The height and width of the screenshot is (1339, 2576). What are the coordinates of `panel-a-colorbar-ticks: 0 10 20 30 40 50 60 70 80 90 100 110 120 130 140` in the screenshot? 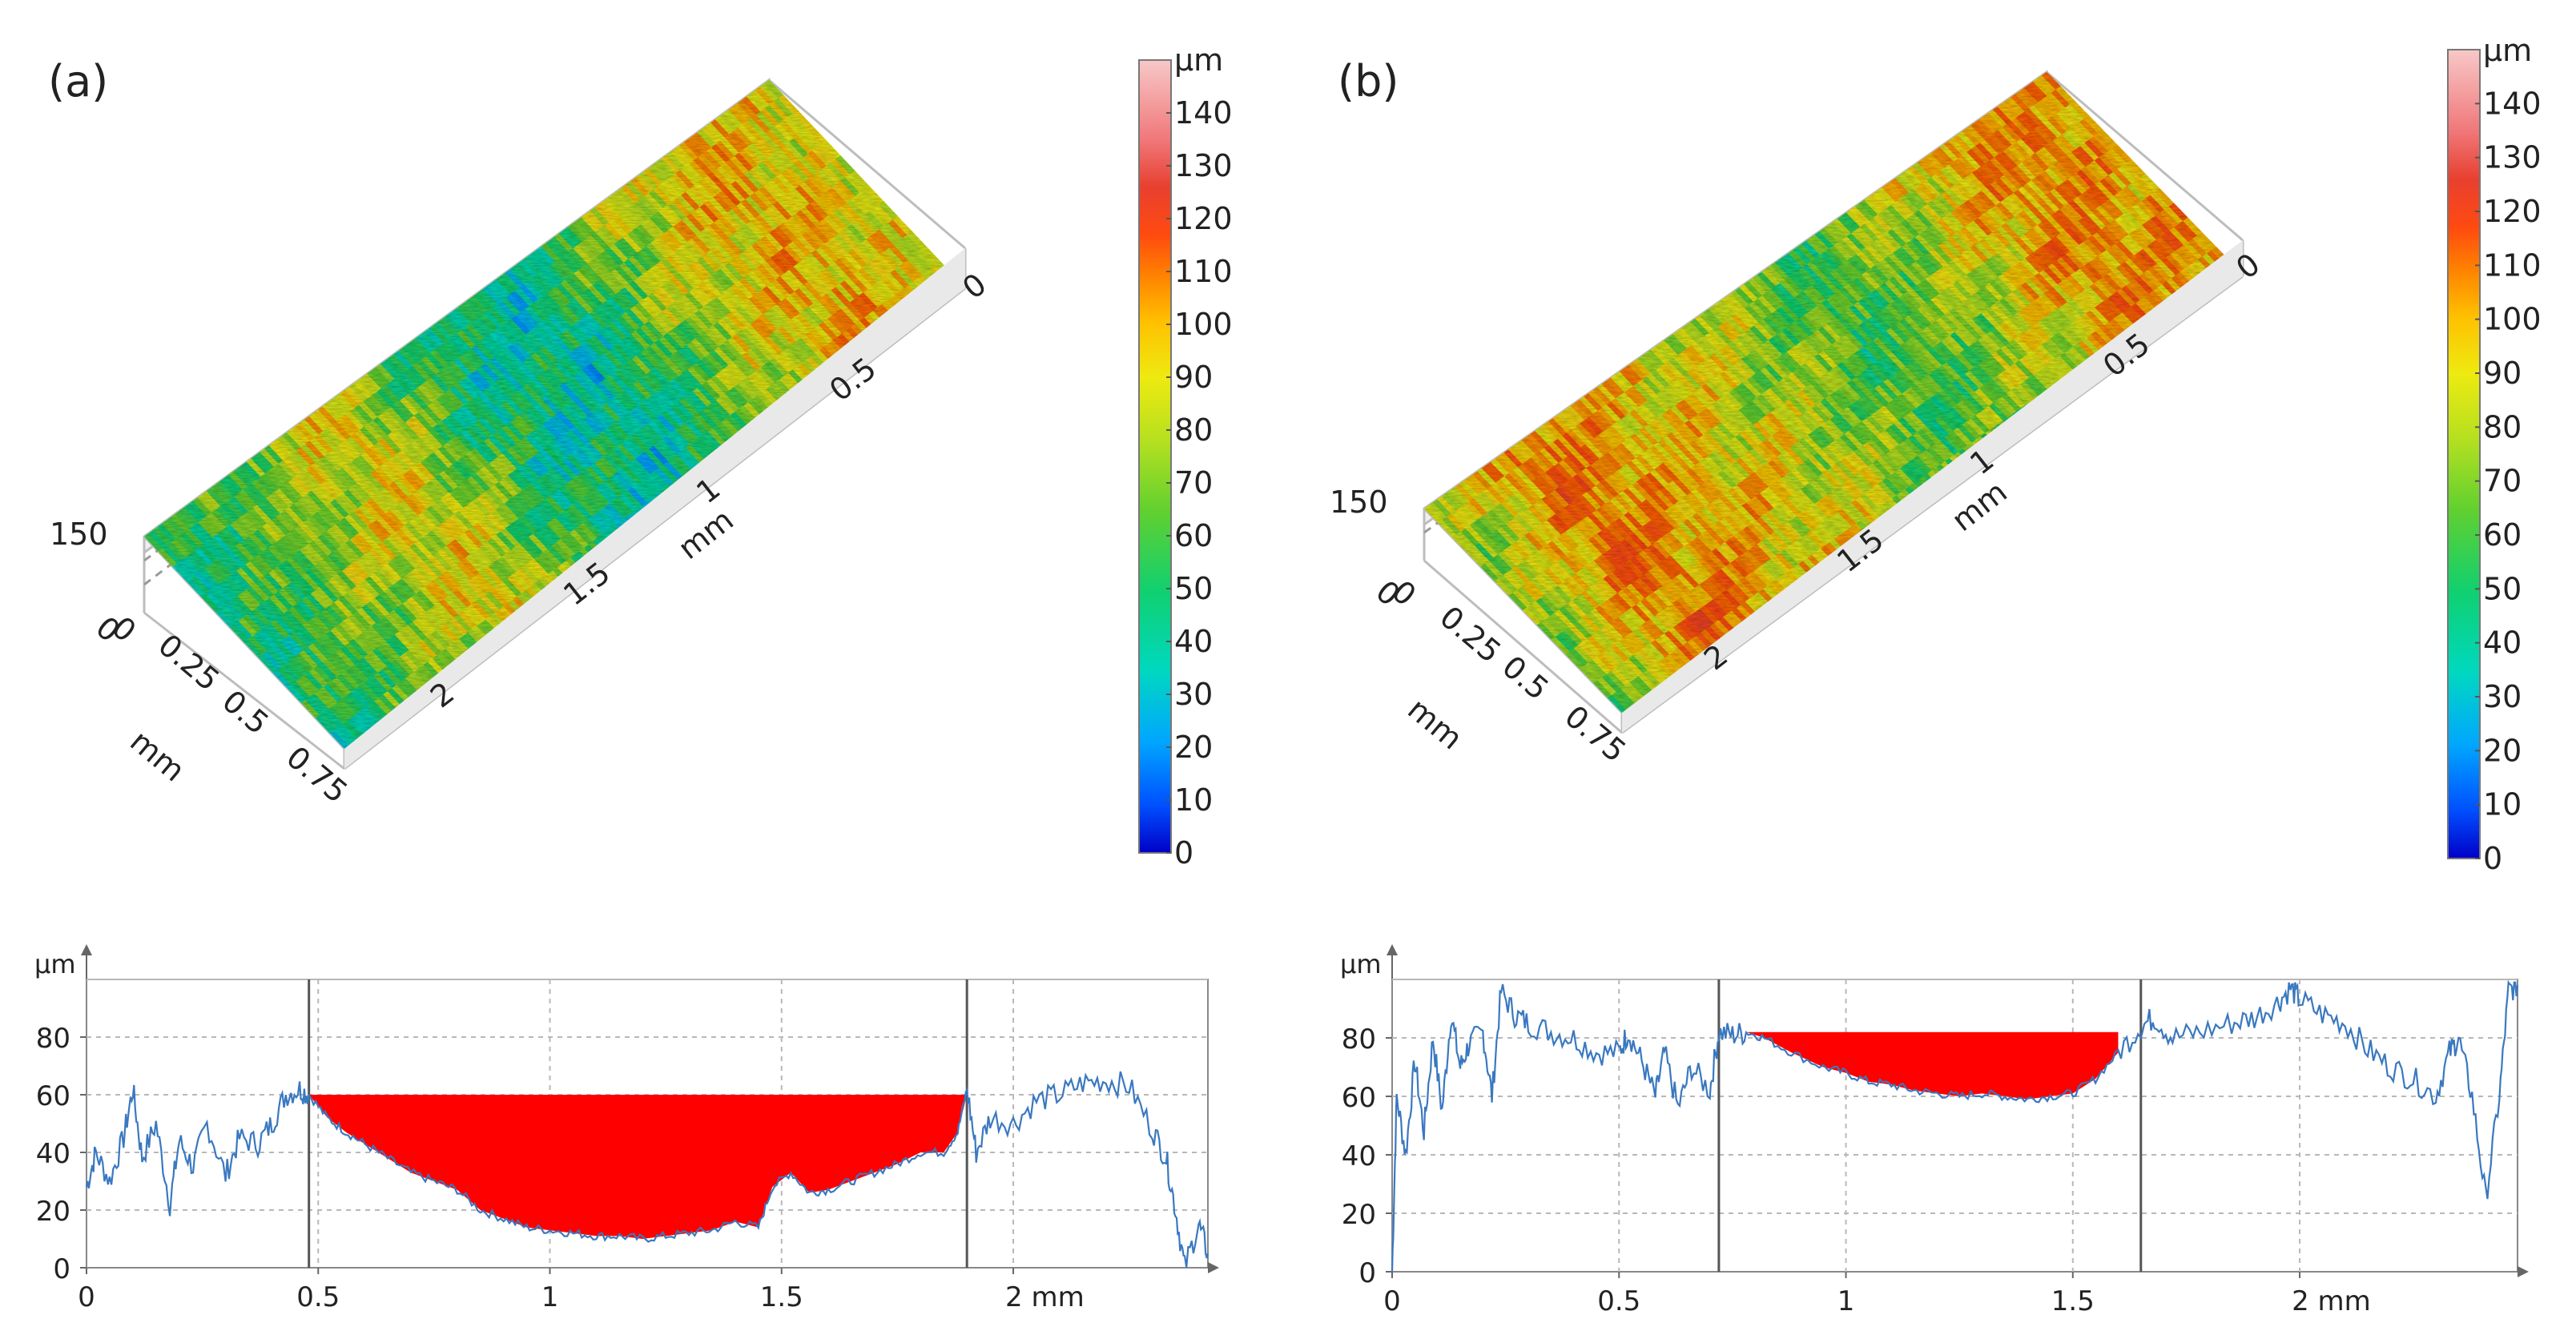 It's located at (1199, 483).